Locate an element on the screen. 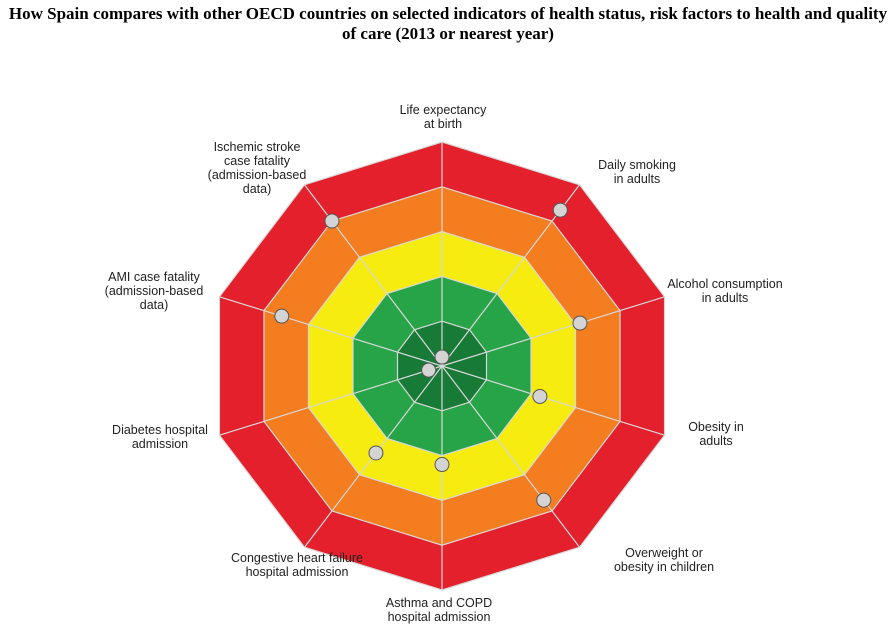 This screenshot has height=634, width=896. axis-label: Overweight or obesity in children is located at coordinates (664, 560).